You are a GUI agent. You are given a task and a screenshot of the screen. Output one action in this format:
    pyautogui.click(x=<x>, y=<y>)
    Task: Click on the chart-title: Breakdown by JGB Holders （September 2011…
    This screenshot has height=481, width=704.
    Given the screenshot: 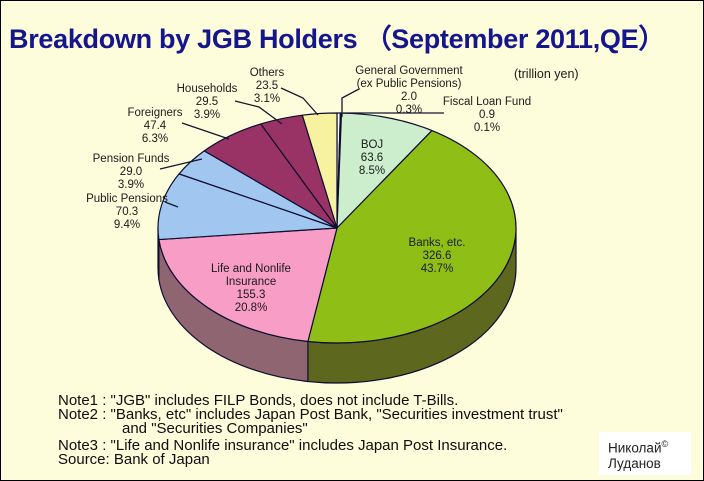 What is the action you would take?
    pyautogui.click(x=337, y=39)
    